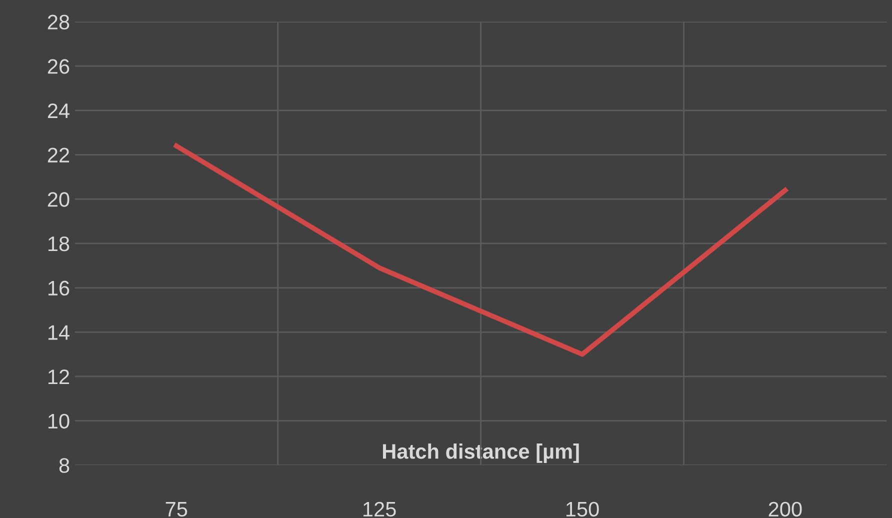 The height and width of the screenshot is (518, 892). What do you see at coordinates (59, 110) in the screenshot?
I see `y-tick-label: 24` at bounding box center [59, 110].